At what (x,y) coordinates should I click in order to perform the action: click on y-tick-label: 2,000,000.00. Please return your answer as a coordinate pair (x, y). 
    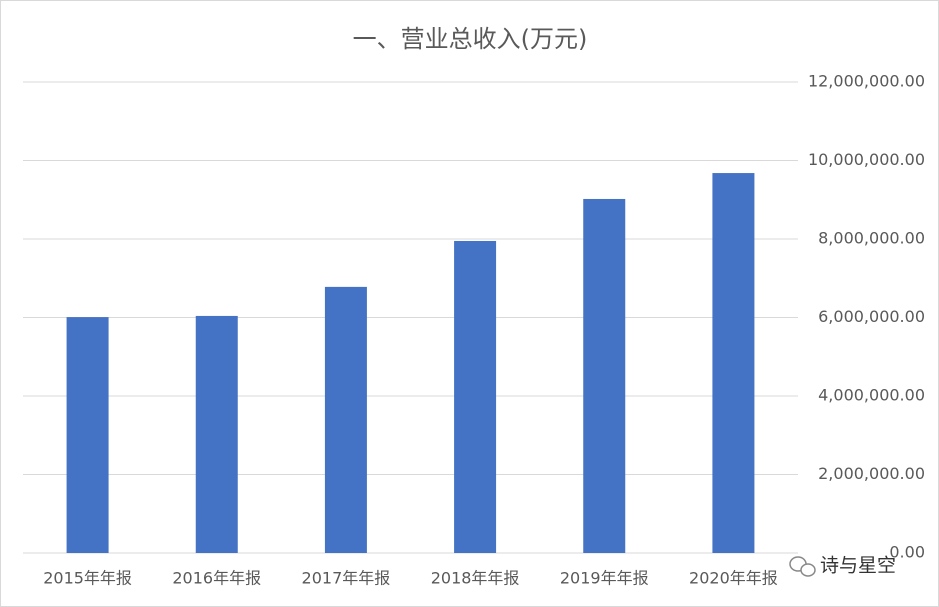
    Looking at the image, I should click on (871, 473).